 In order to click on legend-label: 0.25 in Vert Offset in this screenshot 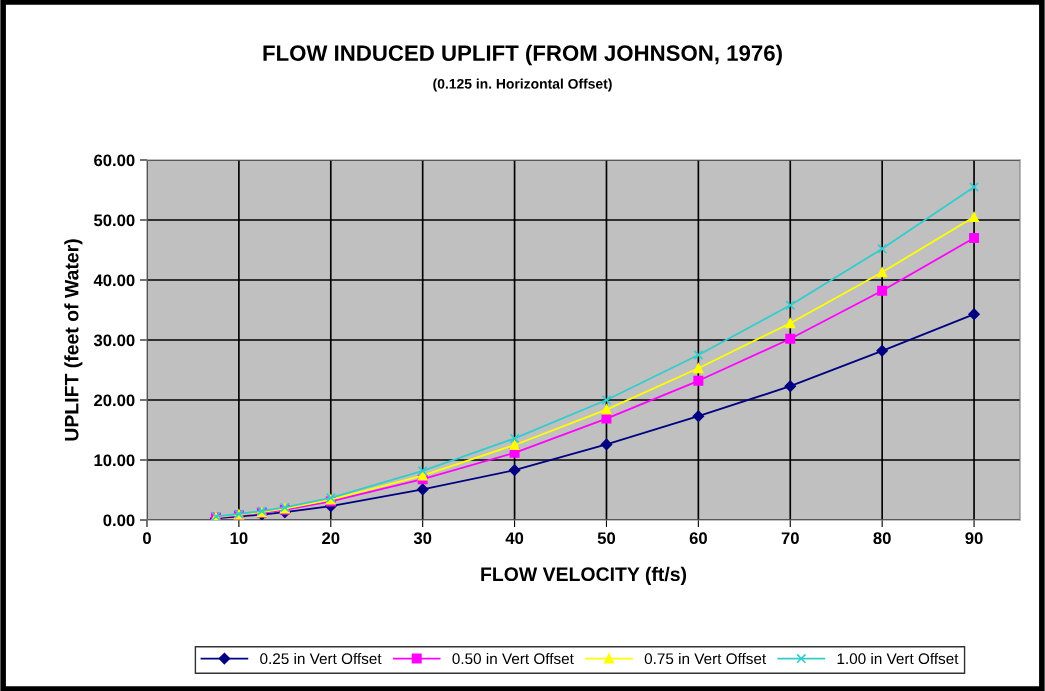, I will do `click(321, 658)`.